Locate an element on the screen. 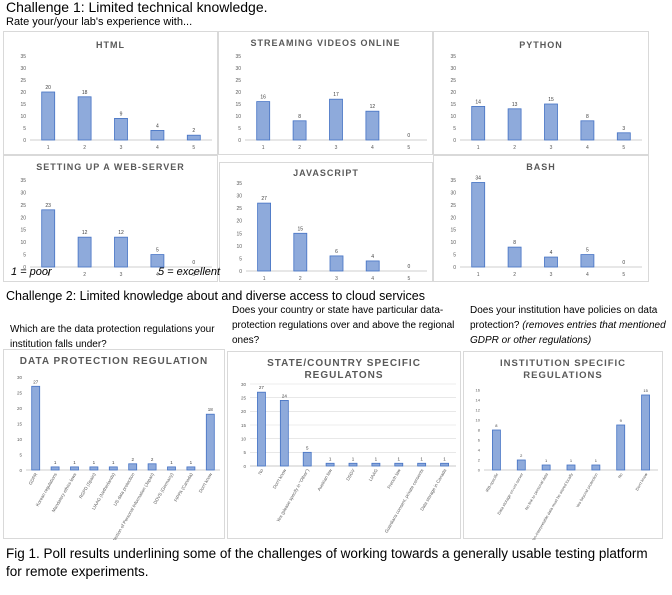 This screenshot has height=595, width=672. data-label: 20 is located at coordinates (48, 88).